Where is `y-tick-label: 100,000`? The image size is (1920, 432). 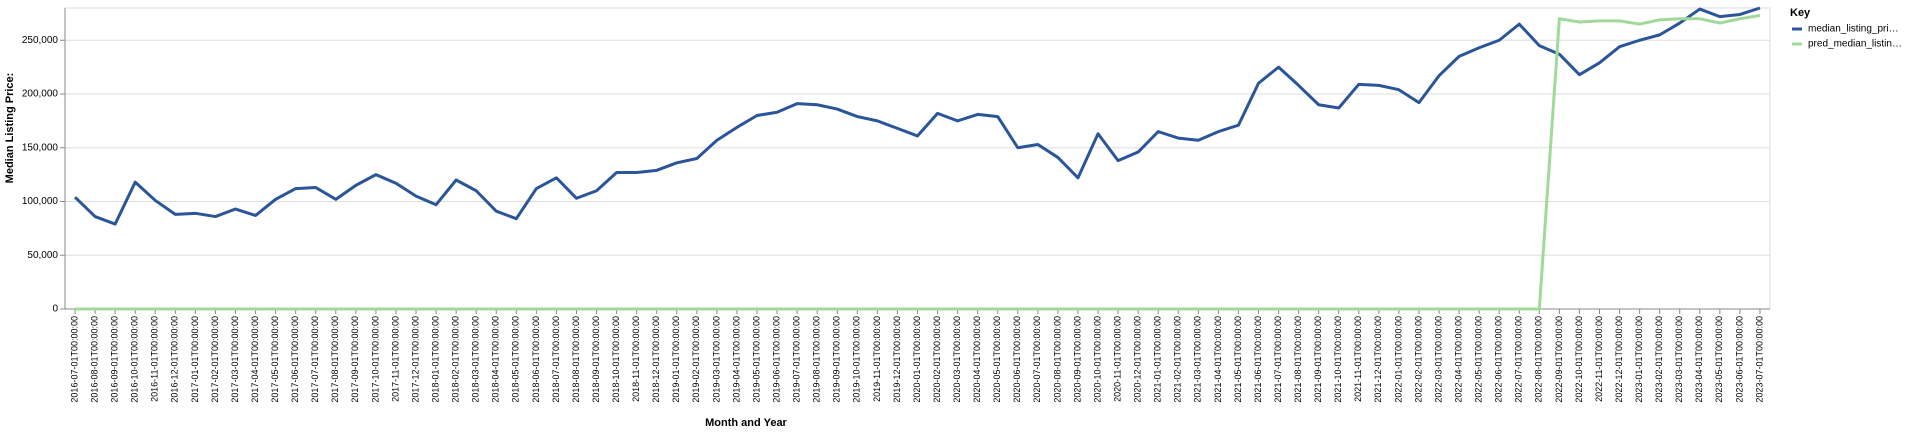 y-tick-label: 100,000 is located at coordinates (40, 201).